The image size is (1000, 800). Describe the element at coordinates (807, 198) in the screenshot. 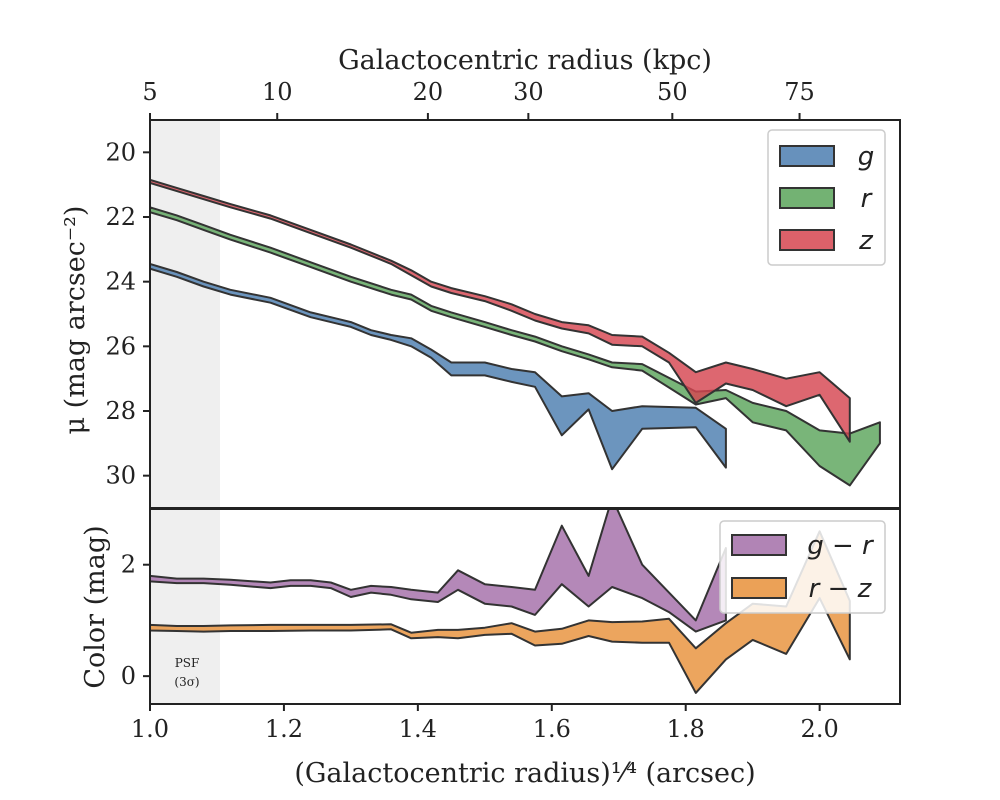

I see `legend-swatch-r` at that location.